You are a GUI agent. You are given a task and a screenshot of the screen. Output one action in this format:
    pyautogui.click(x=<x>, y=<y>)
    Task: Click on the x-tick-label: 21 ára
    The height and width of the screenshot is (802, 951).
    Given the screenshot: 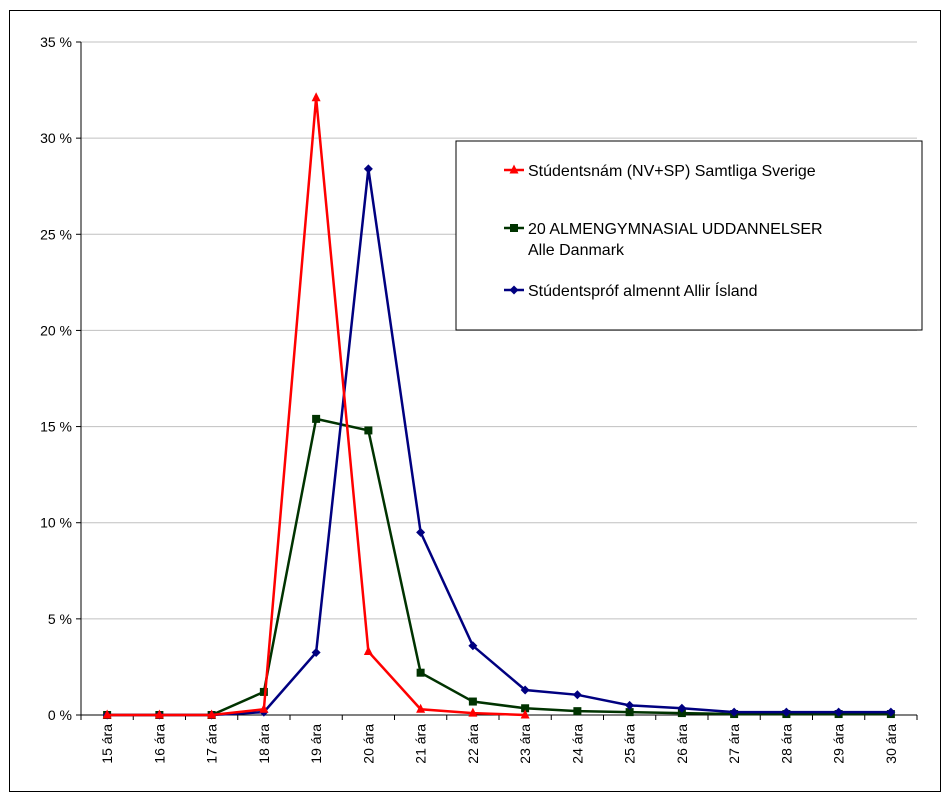 What is the action you would take?
    pyautogui.click(x=421, y=744)
    